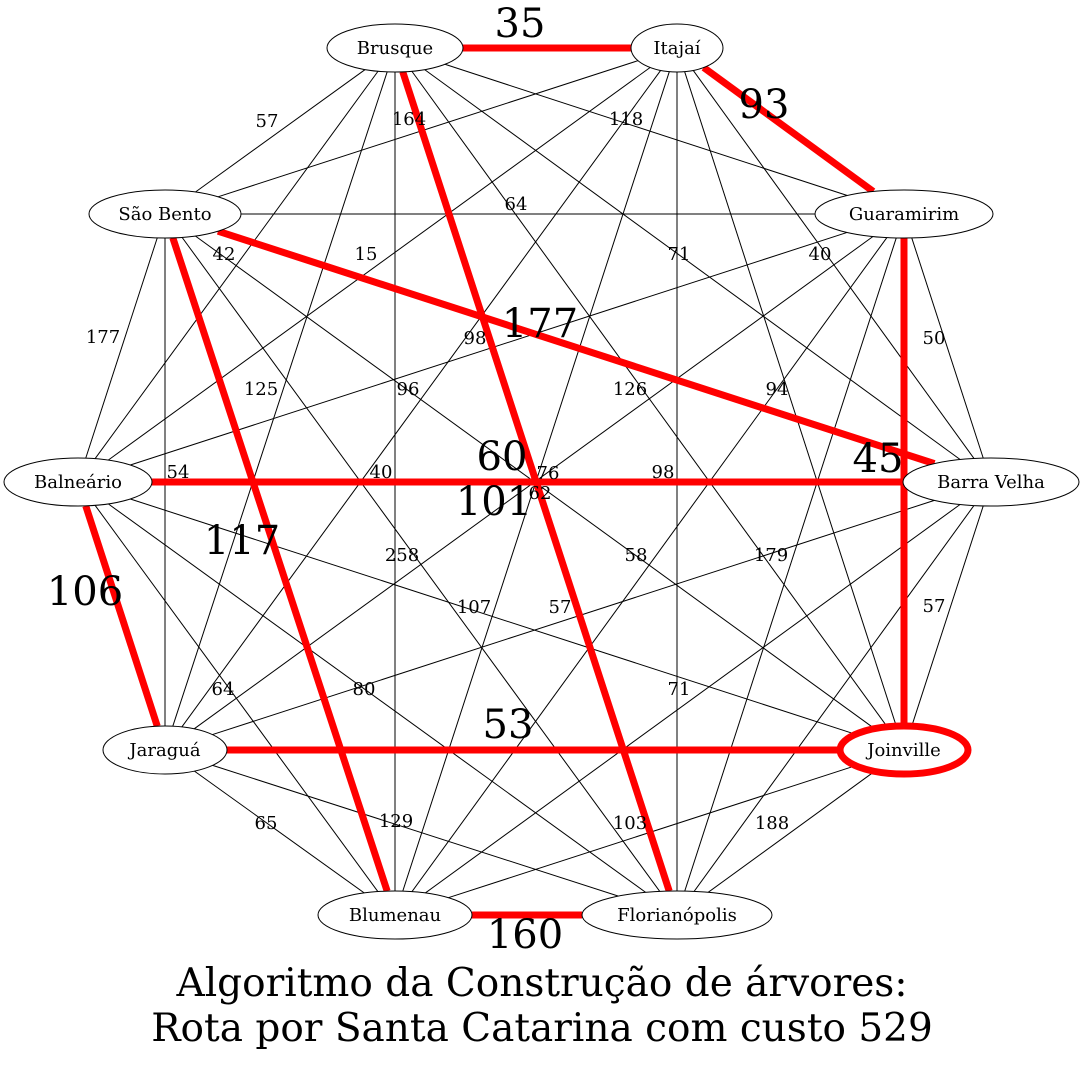  Describe the element at coordinates (788, 129) in the screenshot. I see `route-edge-itajai-guaramirim` at that location.